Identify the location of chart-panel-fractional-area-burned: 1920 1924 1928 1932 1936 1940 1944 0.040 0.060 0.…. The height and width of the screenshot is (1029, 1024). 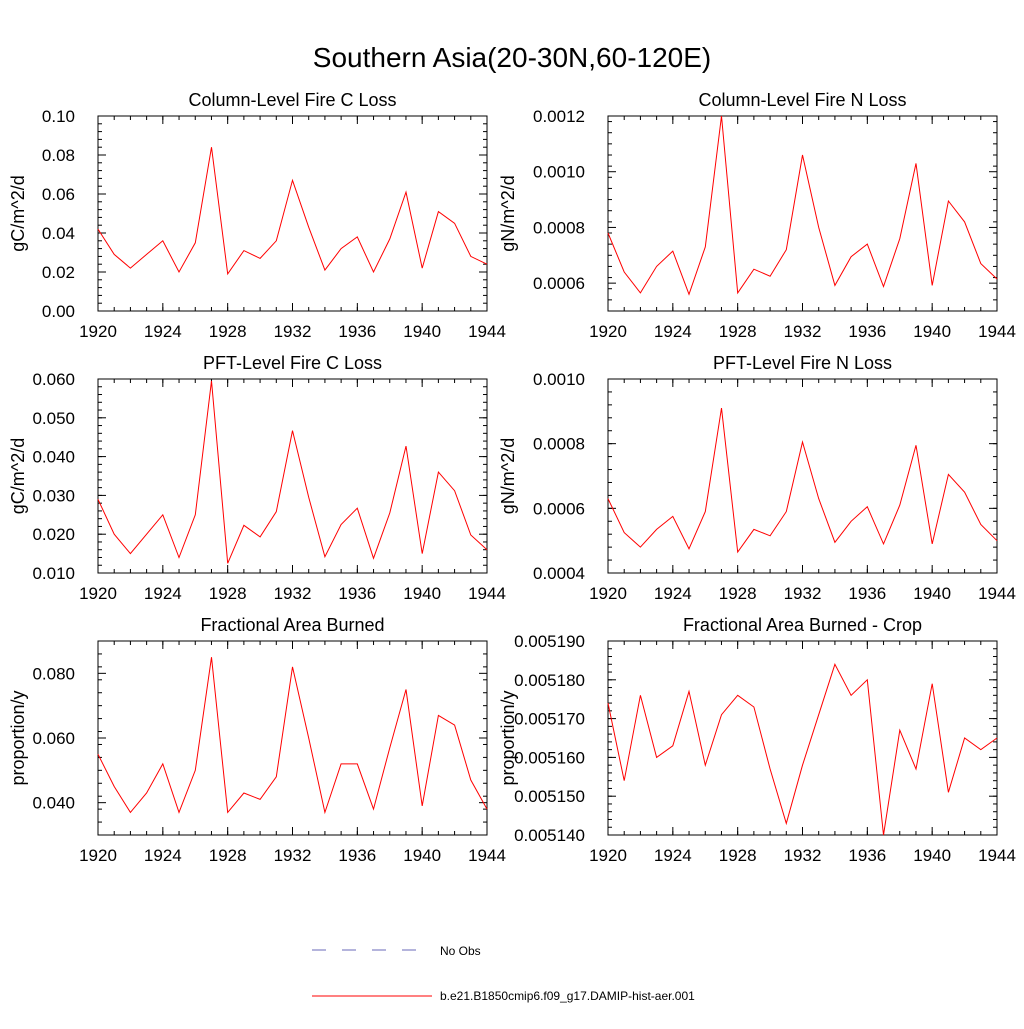
(257, 740).